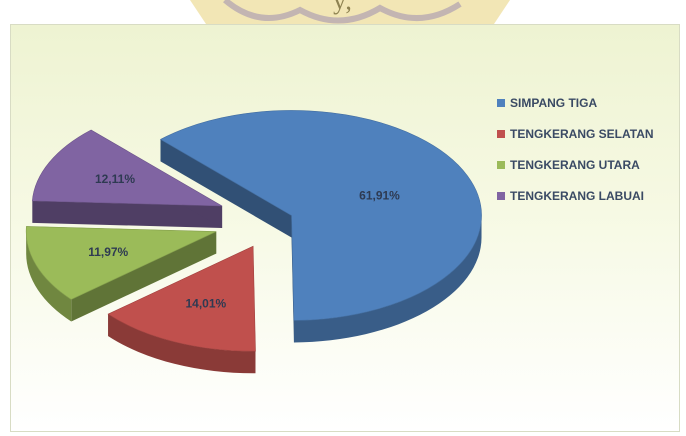 This screenshot has height=436, width=686. What do you see at coordinates (108, 252) in the screenshot?
I see `data-label-tengkerang-utara: 11,97%` at bounding box center [108, 252].